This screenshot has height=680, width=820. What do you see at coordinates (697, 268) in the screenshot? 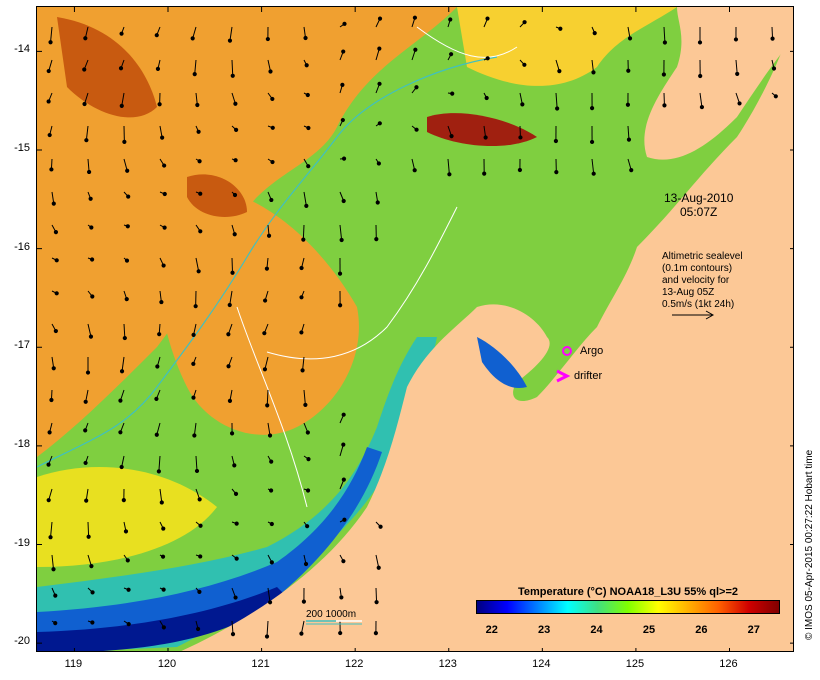
I see `altimetry-note-line: (0.1m contours)` at bounding box center [697, 268].